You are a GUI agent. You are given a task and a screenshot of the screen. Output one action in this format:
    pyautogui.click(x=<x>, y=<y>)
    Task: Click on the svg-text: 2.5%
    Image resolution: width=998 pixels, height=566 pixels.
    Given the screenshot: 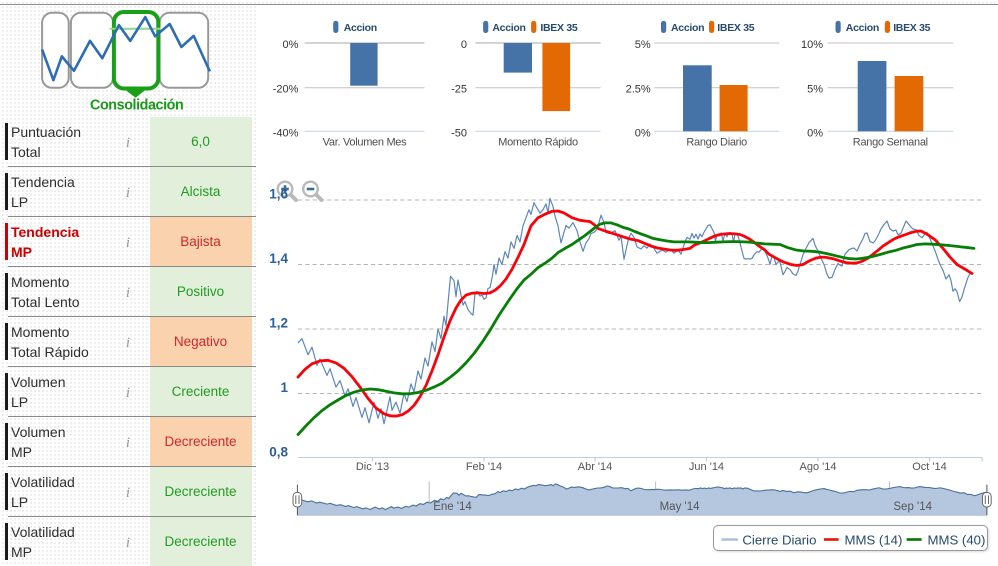 What is the action you would take?
    pyautogui.click(x=638, y=90)
    